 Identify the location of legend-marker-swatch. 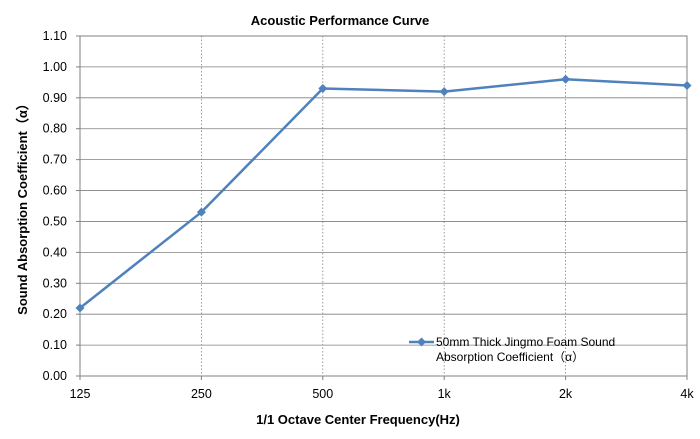
(421, 342).